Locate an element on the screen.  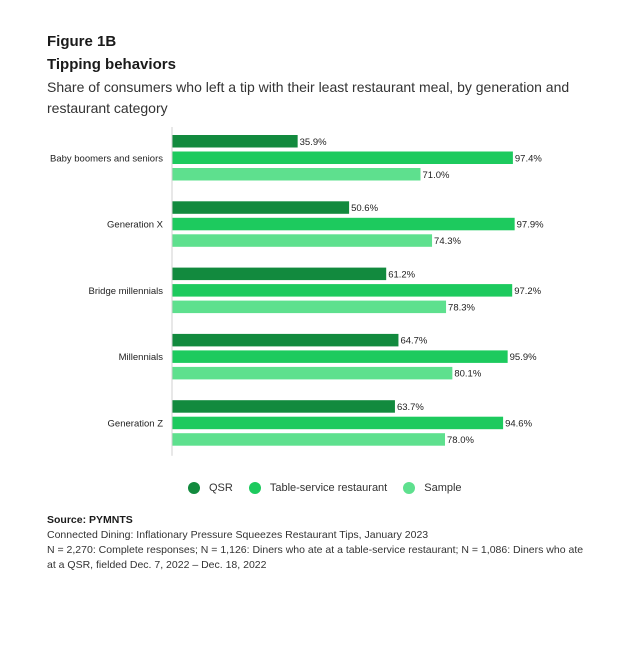
data-label: 95.9% is located at coordinates (523, 357).